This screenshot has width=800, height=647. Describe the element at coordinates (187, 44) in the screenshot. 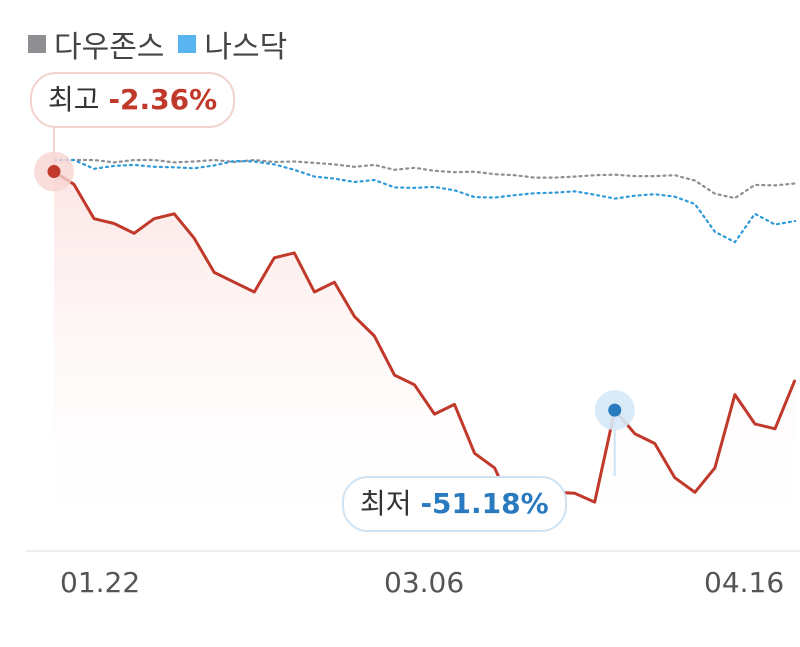

I see `legend-swatch-nasdaq-icon` at that location.